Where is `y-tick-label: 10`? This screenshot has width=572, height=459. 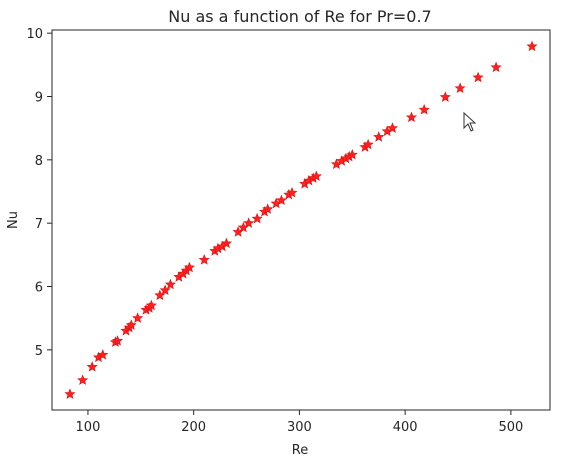
y-tick-label: 10 is located at coordinates (34, 34).